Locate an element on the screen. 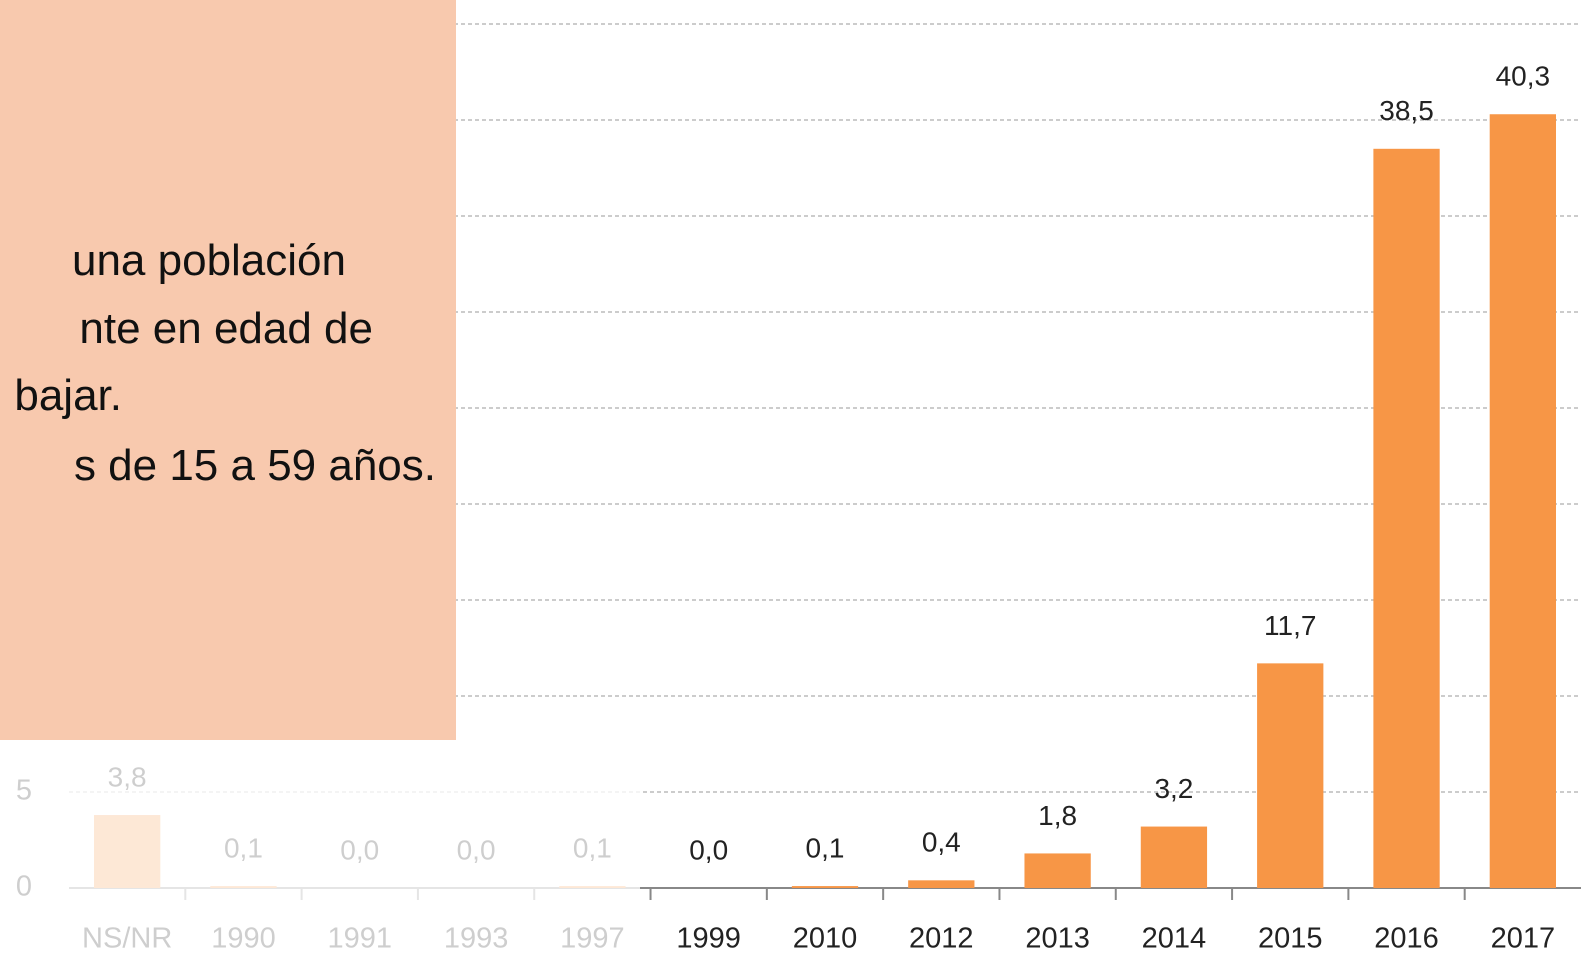 The height and width of the screenshot is (966, 1588). x-tick-label: 1999 is located at coordinates (708, 939).